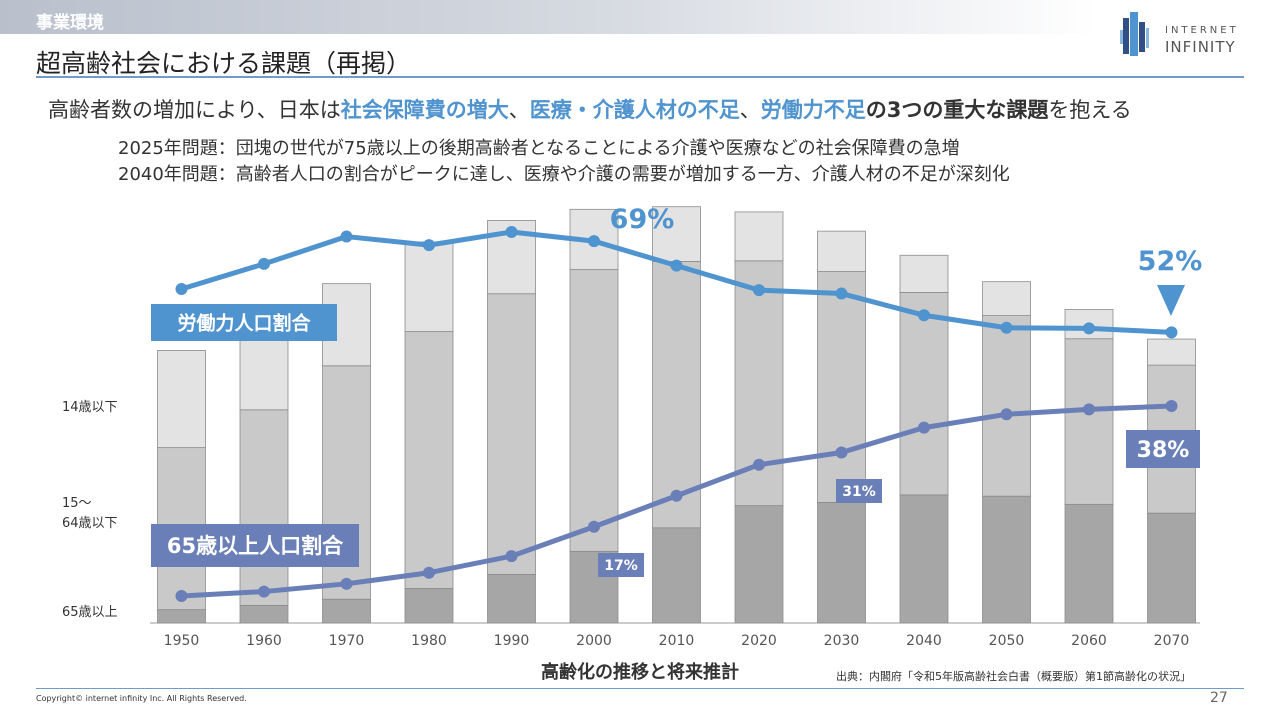 This screenshot has height=720, width=1280. What do you see at coordinates (1089, 641) in the screenshot?
I see `x-tick-label: 2060` at bounding box center [1089, 641].